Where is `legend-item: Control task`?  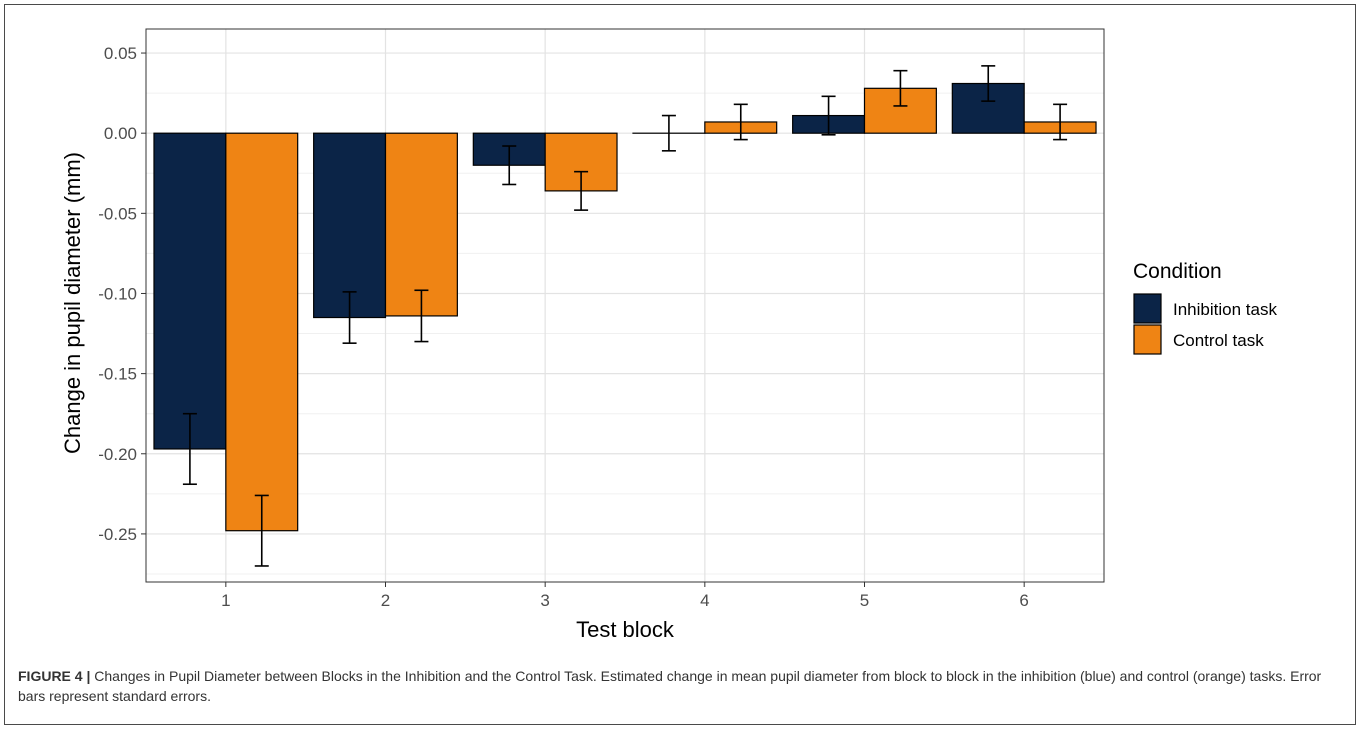
legend-item: Control task is located at coordinates (1198, 339).